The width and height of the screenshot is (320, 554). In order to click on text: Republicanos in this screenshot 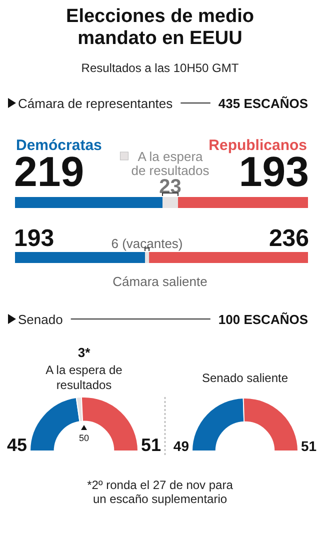, I will do `click(257, 145)`.